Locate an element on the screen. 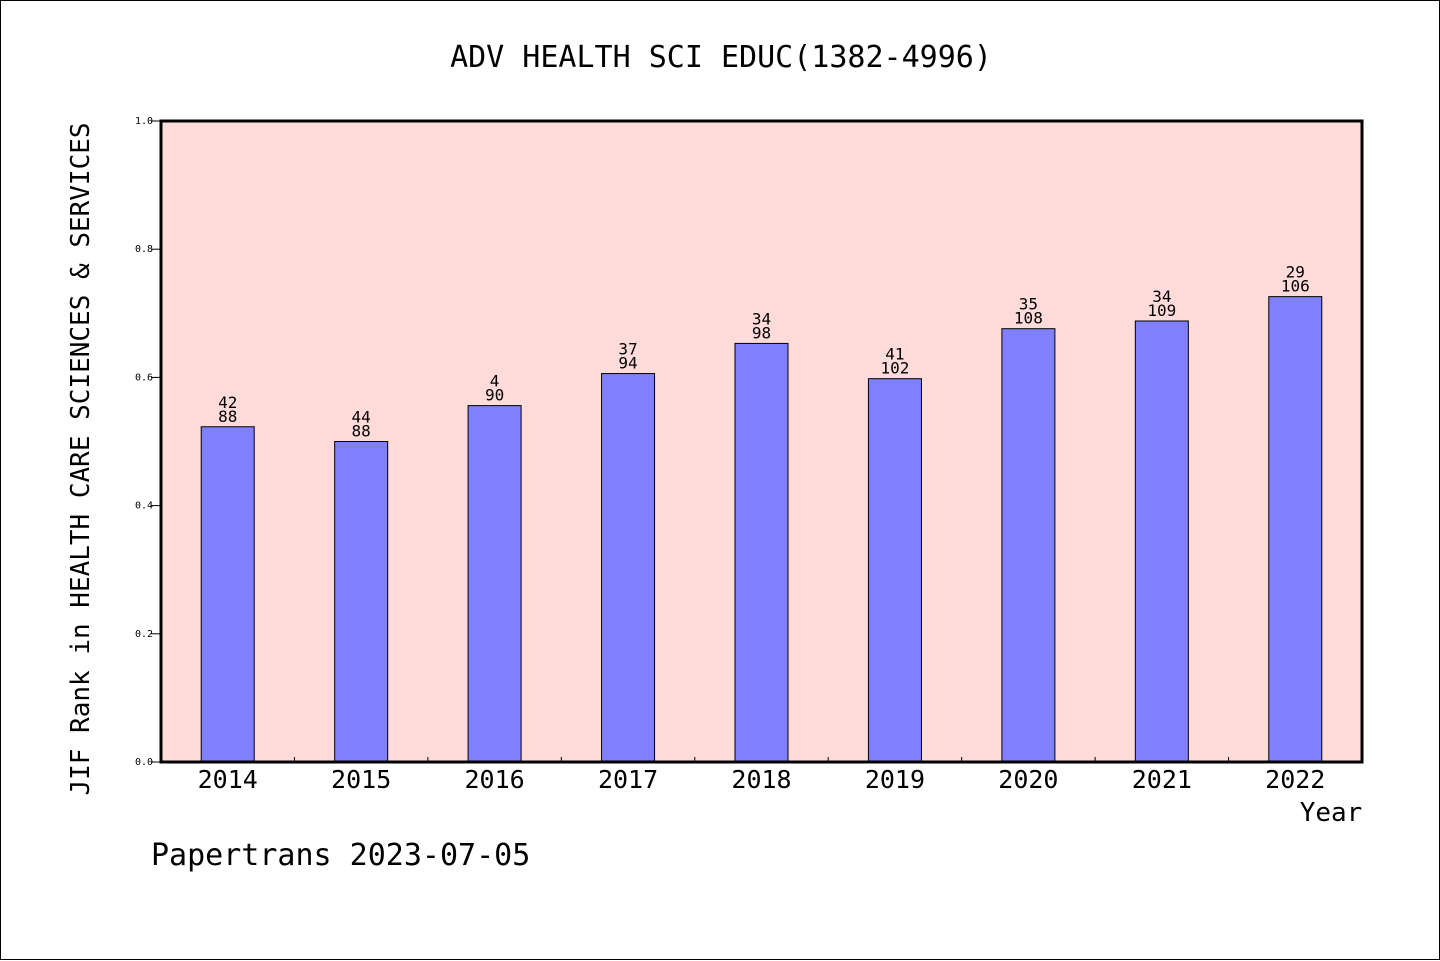 The height and width of the screenshot is (961, 1440). y-tick-label: 0.6 is located at coordinates (144, 377).